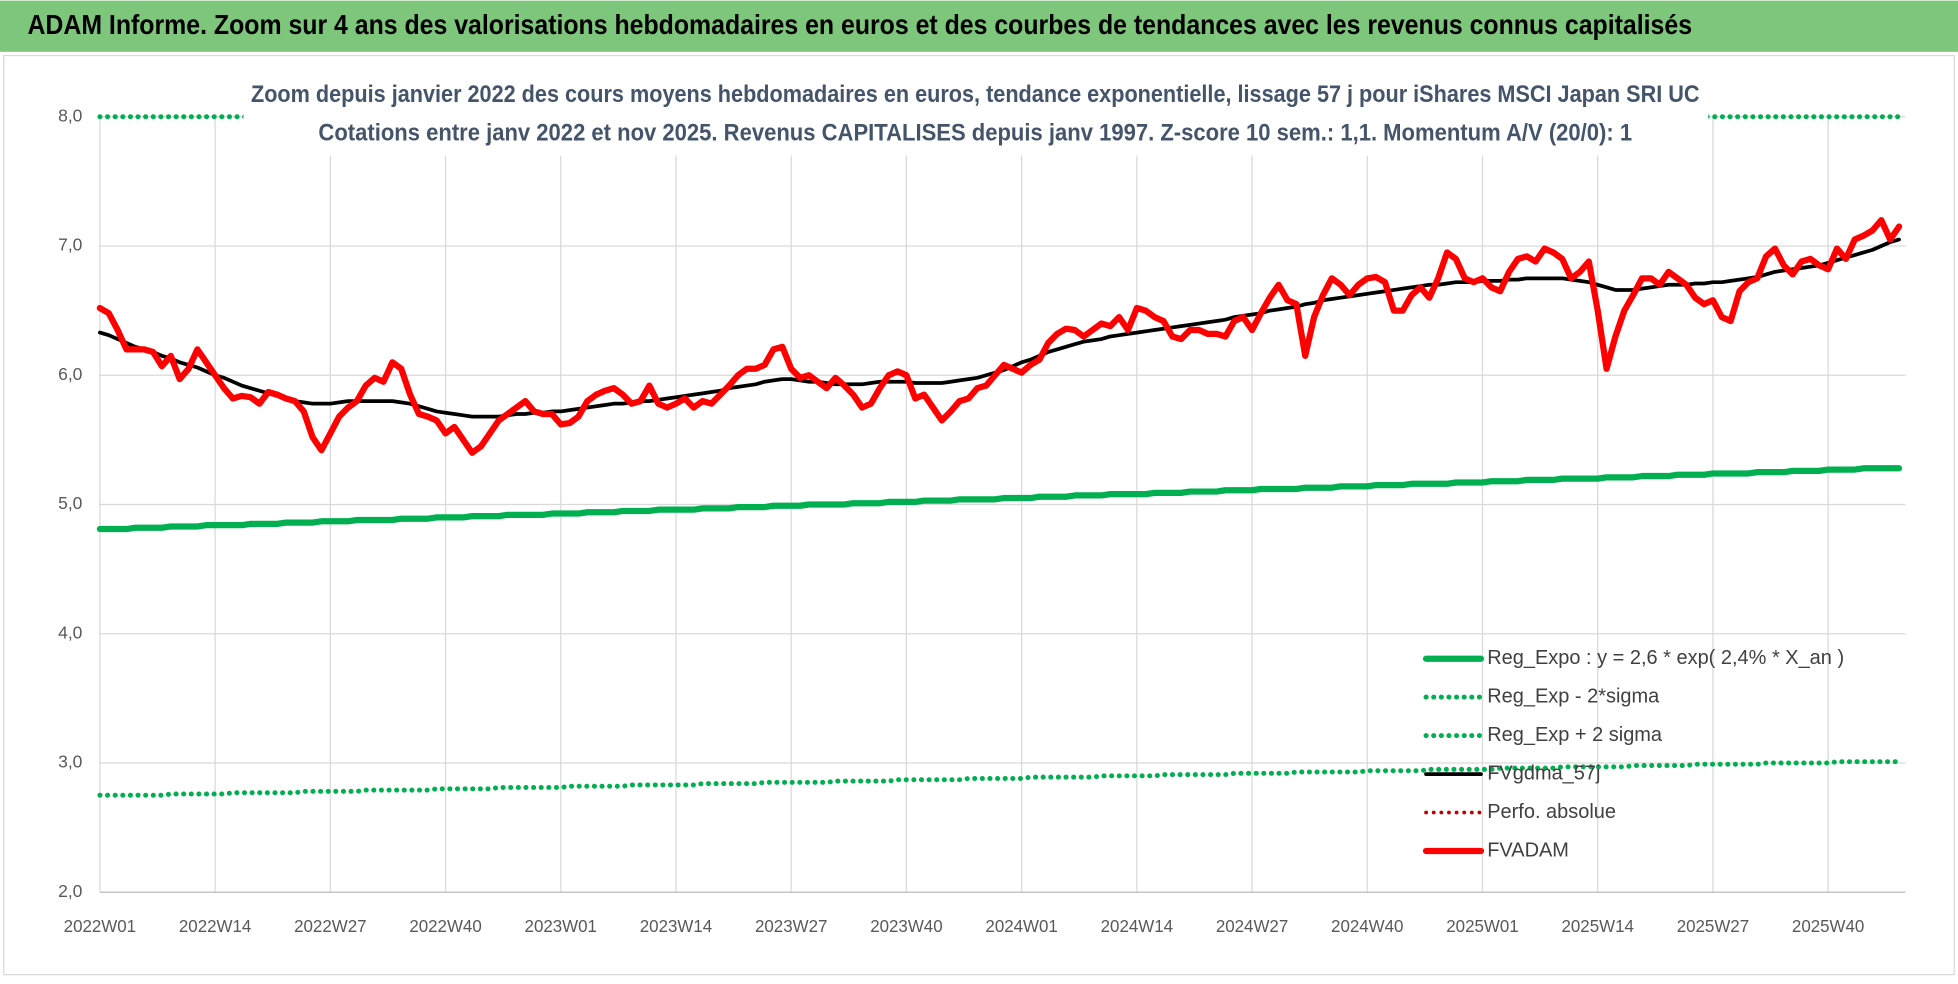  Describe the element at coordinates (1575, 735) in the screenshot. I see `legend-label: Reg_Exp + 2 sigma` at that location.